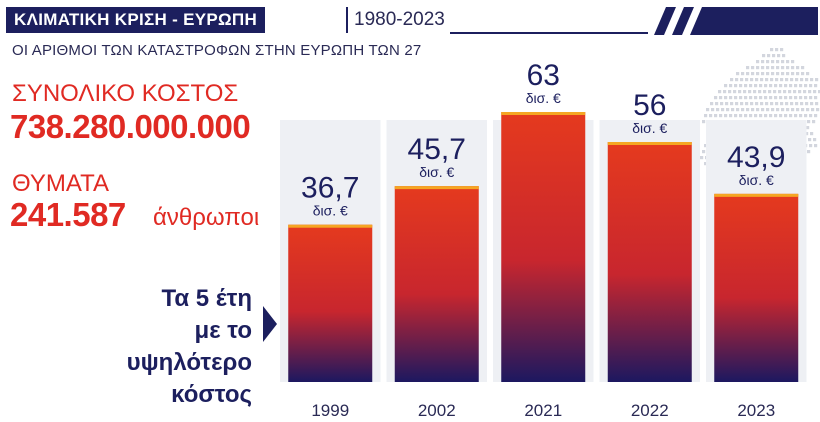 Image resolution: width=820 pixels, height=422 pixels. What do you see at coordinates (543, 75) in the screenshot?
I see `data-label: 63` at bounding box center [543, 75].